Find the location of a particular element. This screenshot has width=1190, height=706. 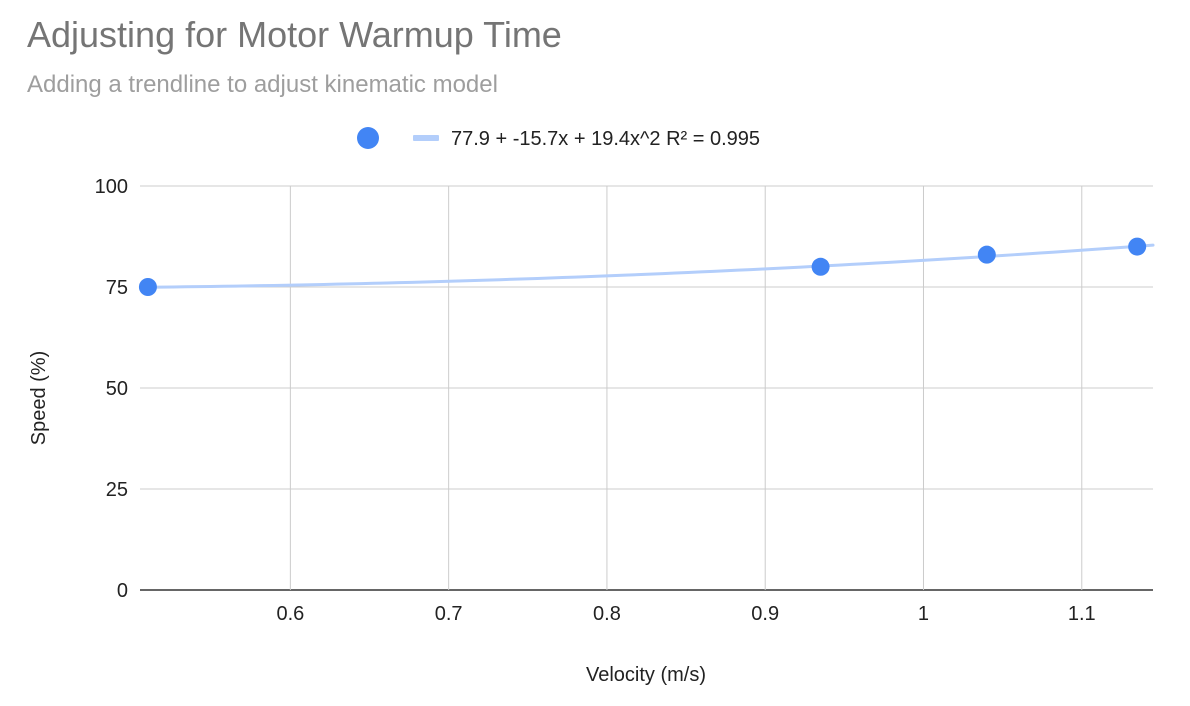

x-tick-label: 0.7 is located at coordinates (449, 614).